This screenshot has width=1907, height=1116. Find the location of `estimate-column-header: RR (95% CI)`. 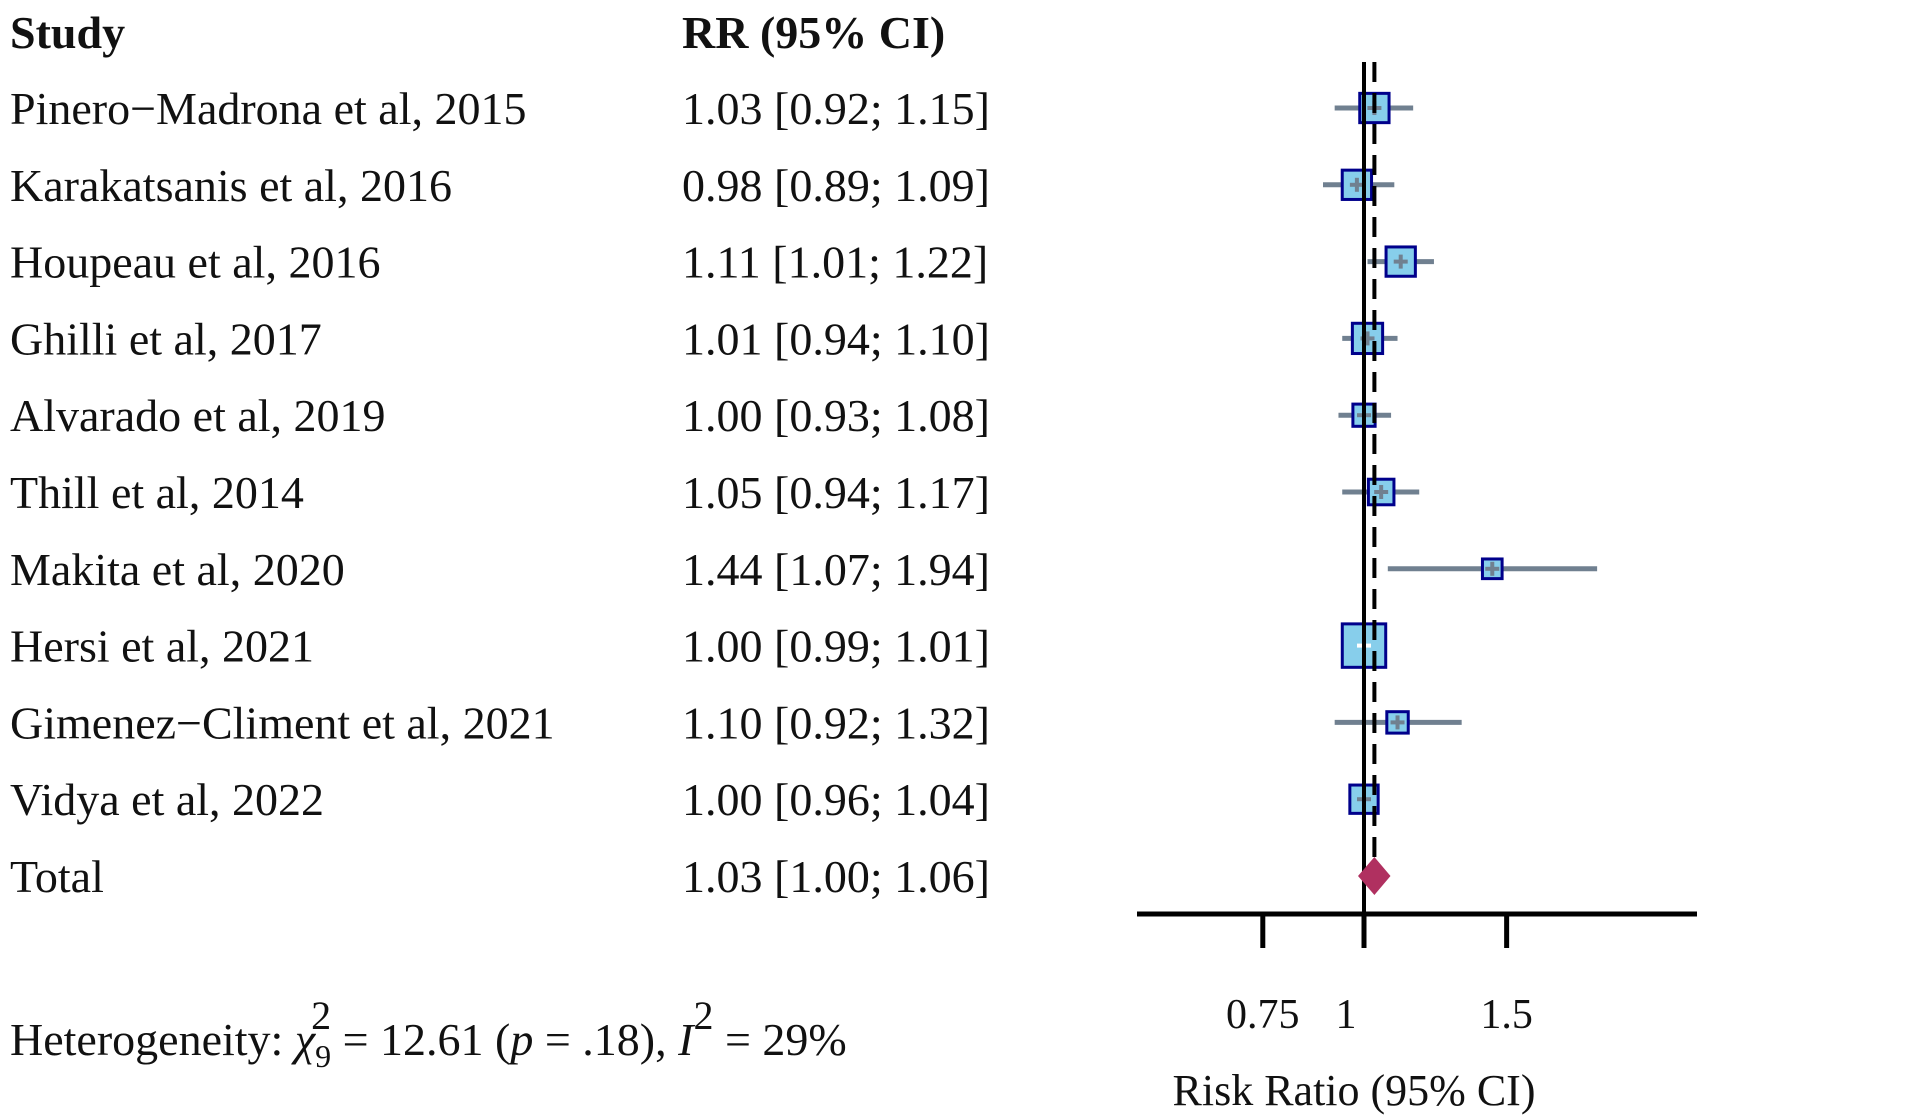

estimate-column-header: RR (95% CI) is located at coordinates (813, 32).